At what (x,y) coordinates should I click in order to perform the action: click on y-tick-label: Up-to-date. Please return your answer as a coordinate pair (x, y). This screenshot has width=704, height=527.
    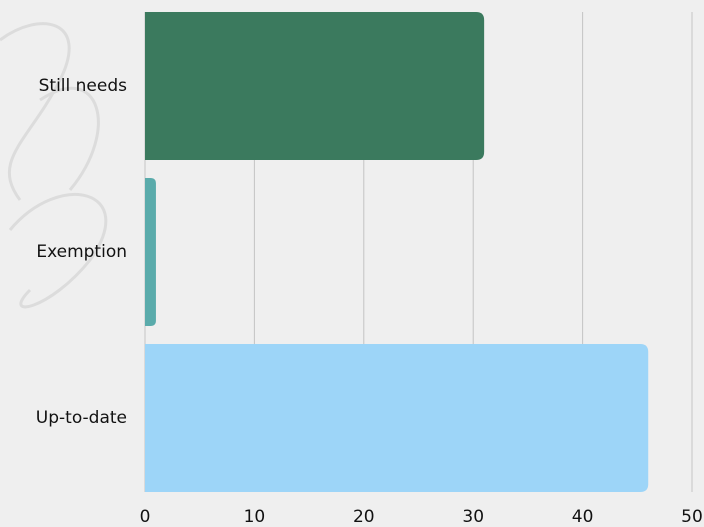
    Looking at the image, I should click on (81, 418).